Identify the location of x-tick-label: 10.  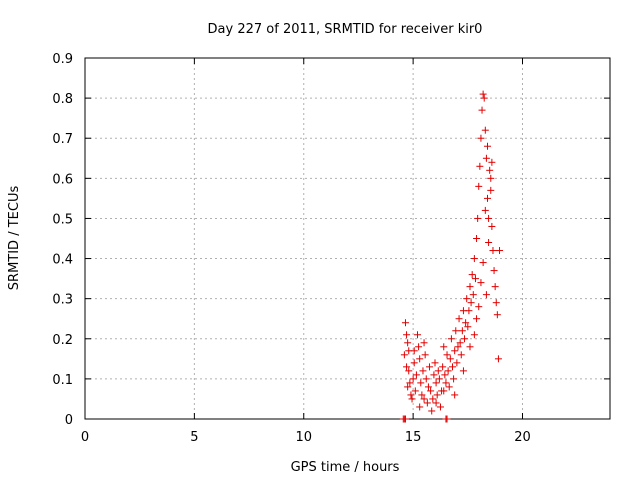
(303, 437).